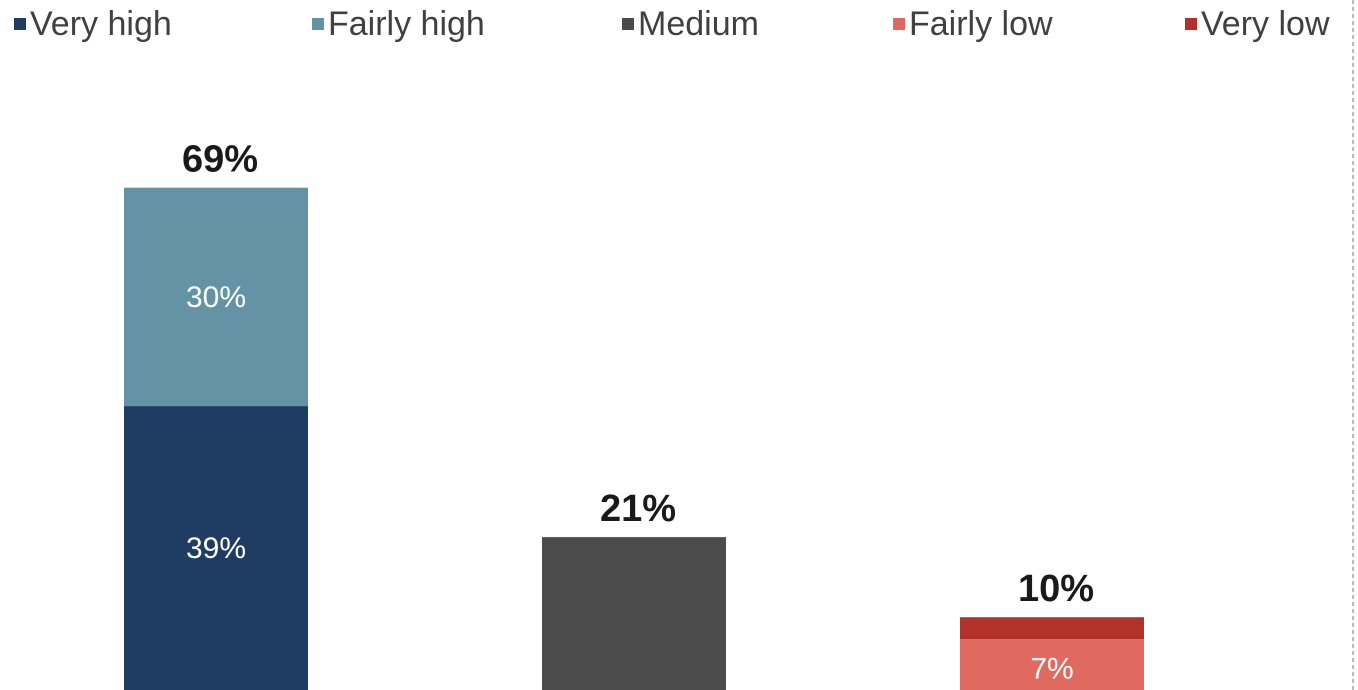  Describe the element at coordinates (1265, 24) in the screenshot. I see `legend-label-4: Very low` at that location.